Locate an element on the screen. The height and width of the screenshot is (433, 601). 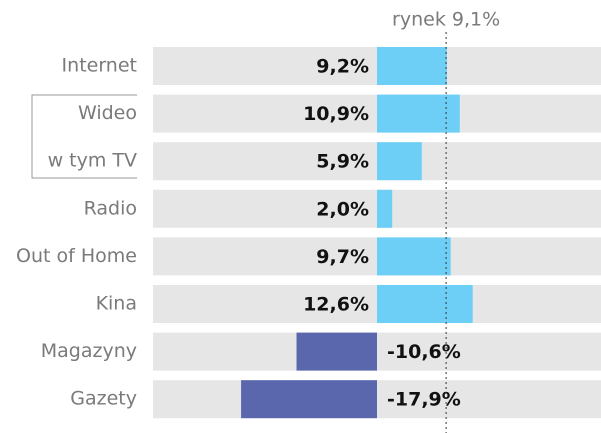
category-label: Out of Home is located at coordinates (76, 256).